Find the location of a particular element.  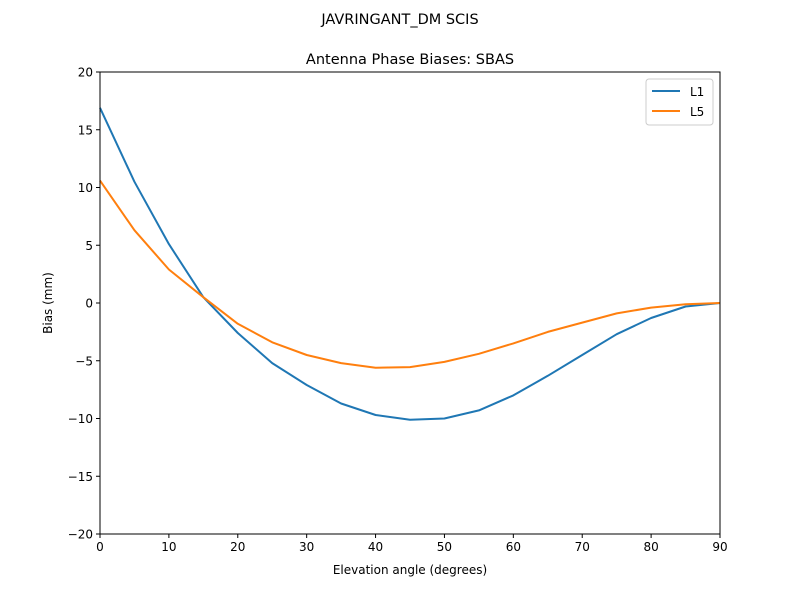

y-tick-label: 0 is located at coordinates (89, 304).